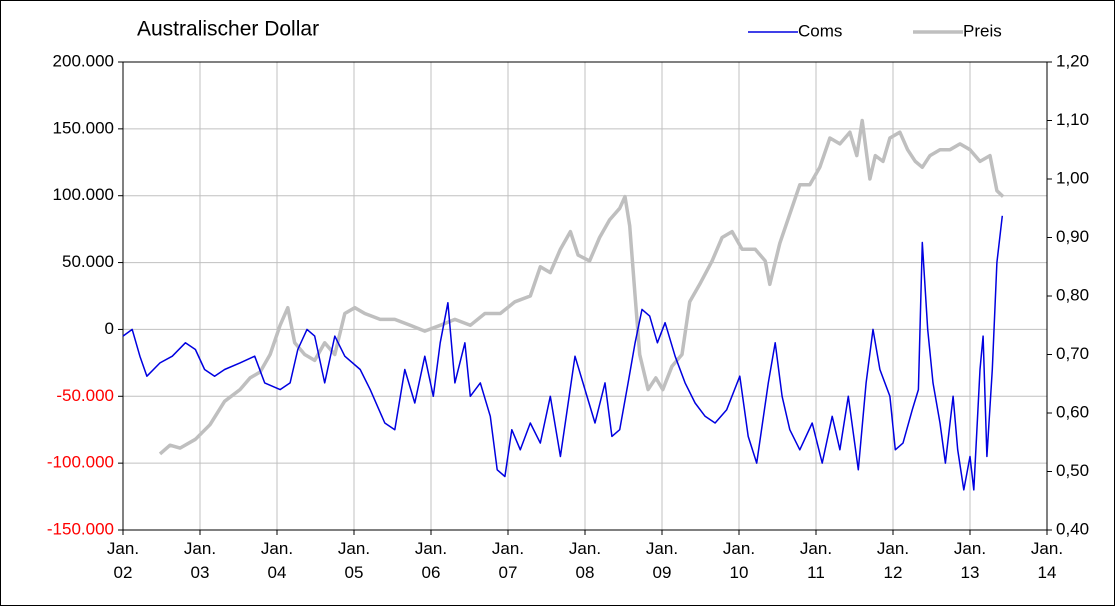  Describe the element at coordinates (431, 560) in the screenshot. I see `x-tick-label: Jan. 06` at that location.